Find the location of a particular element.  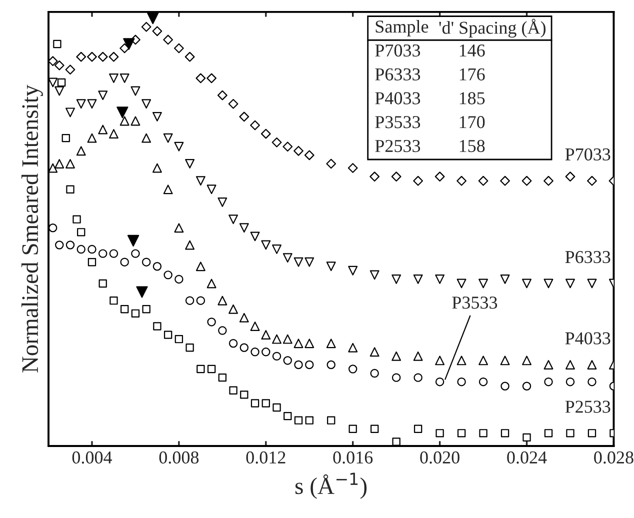

x-tick-label: 0.012 is located at coordinates (266, 457).